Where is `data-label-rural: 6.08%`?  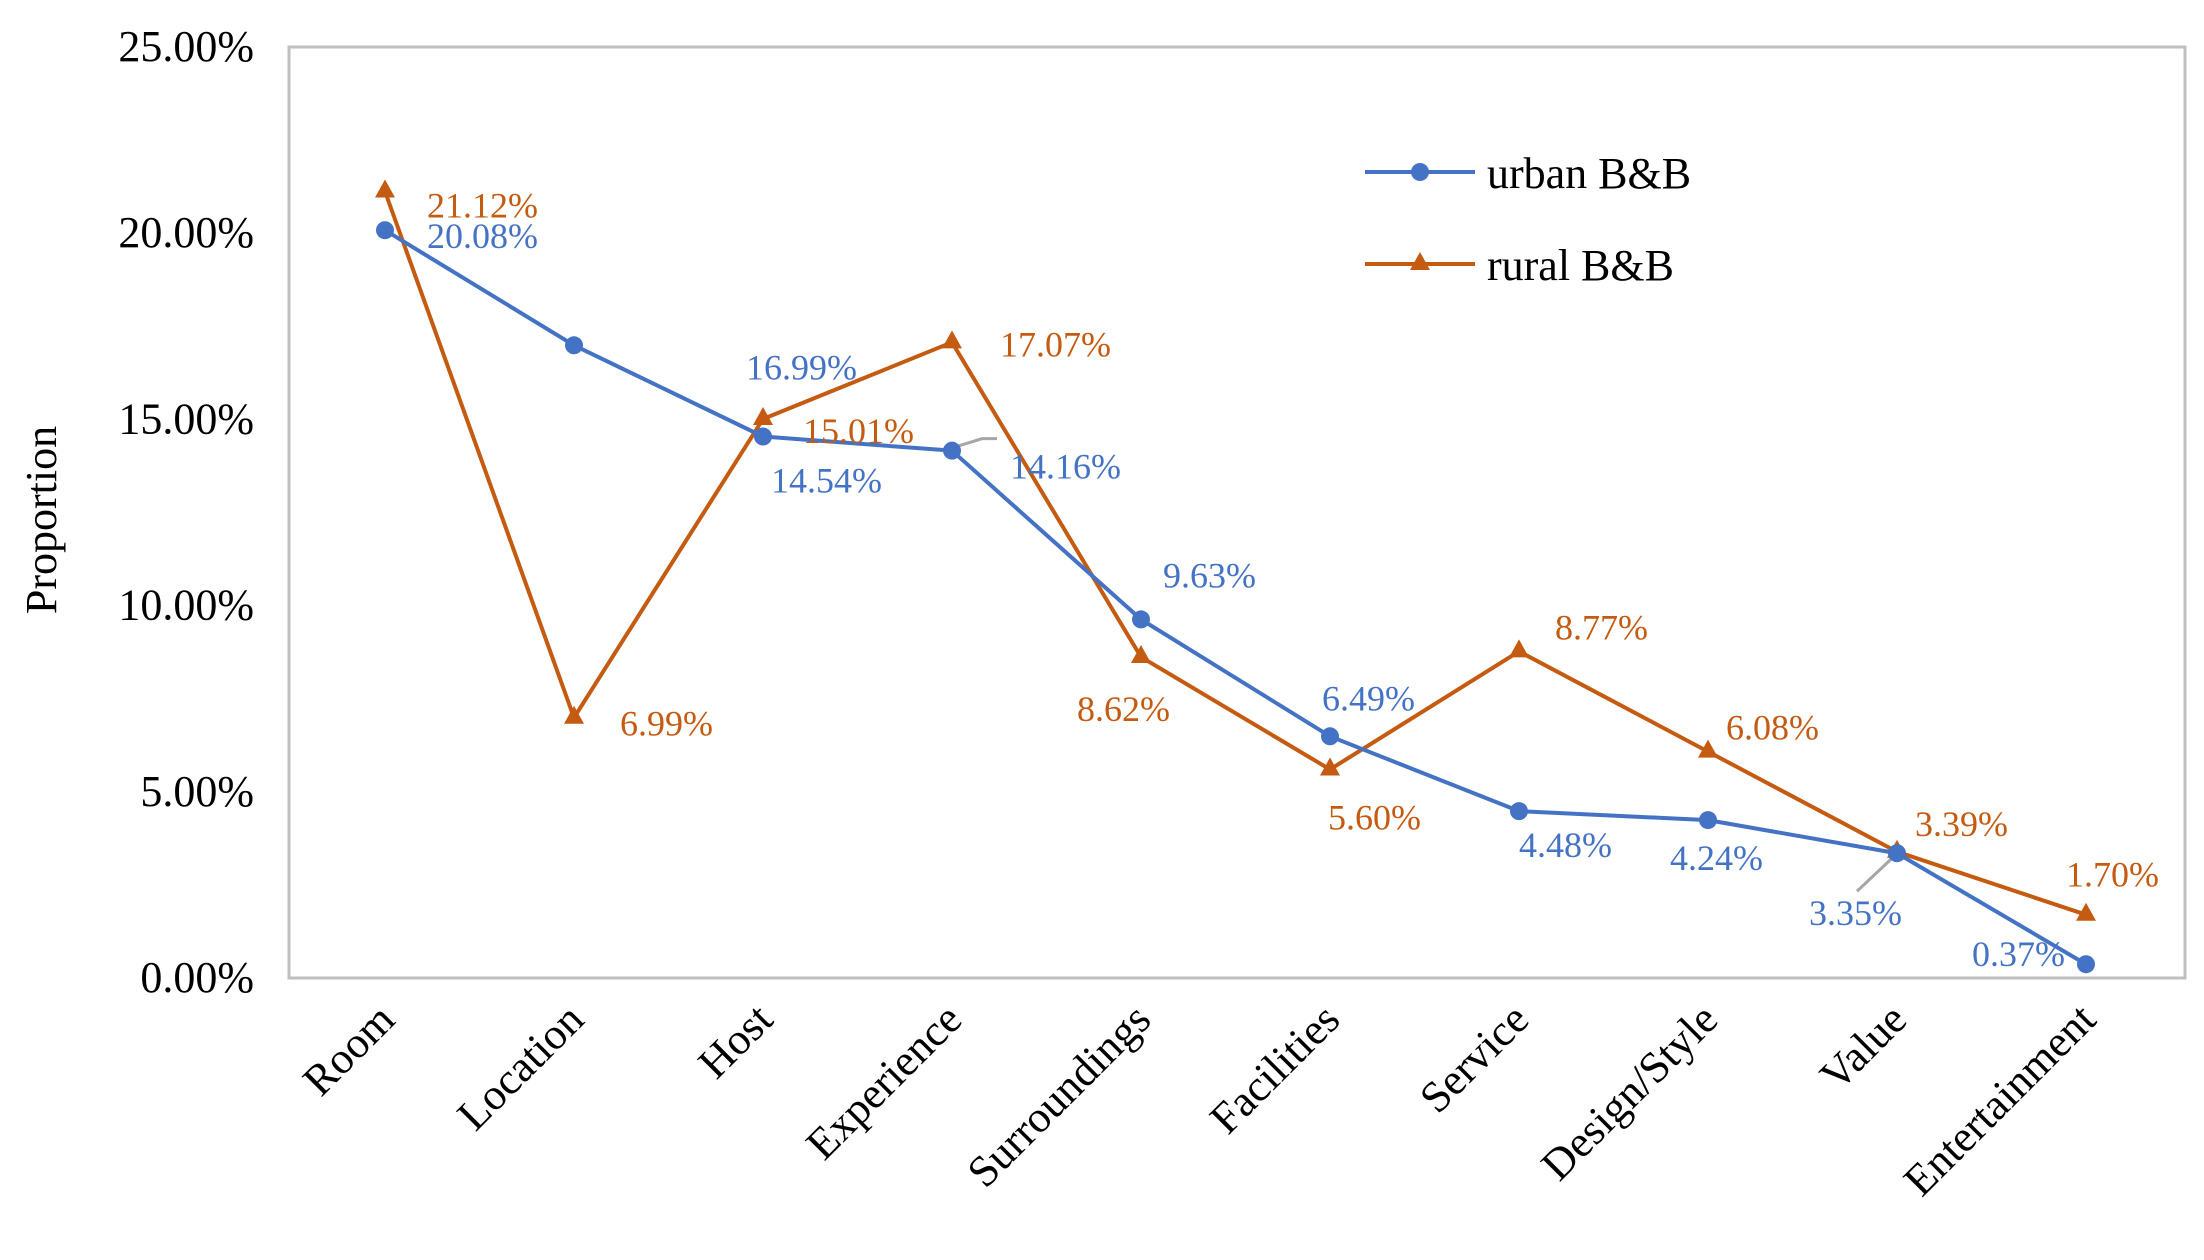 data-label-rural: 6.08% is located at coordinates (1772, 728).